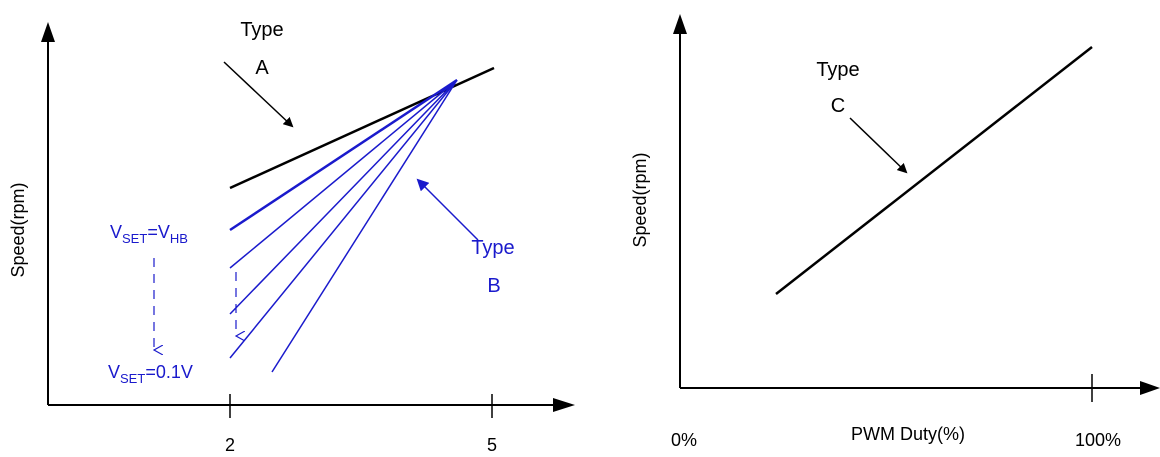  I want to click on type-b-label-line1: Type, so click(492, 248).